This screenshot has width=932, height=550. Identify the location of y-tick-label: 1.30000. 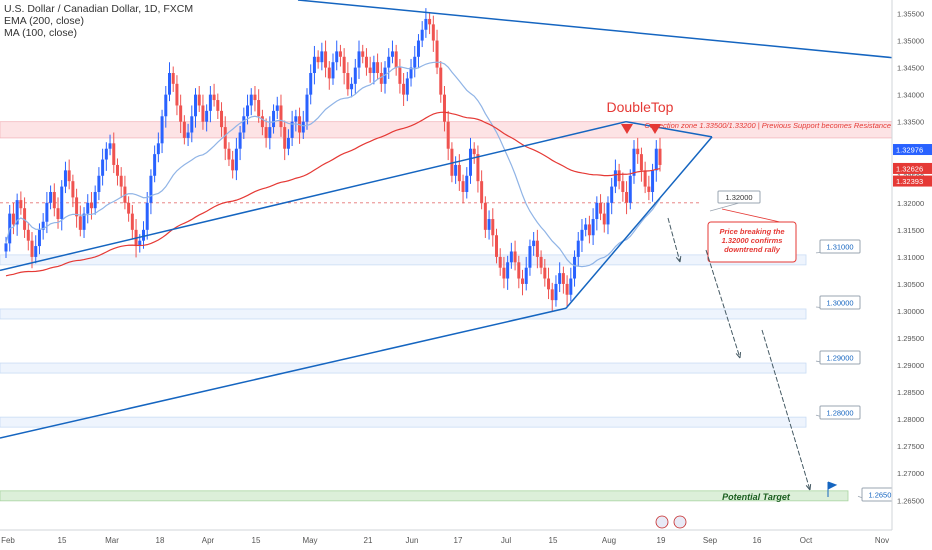
(910, 311).